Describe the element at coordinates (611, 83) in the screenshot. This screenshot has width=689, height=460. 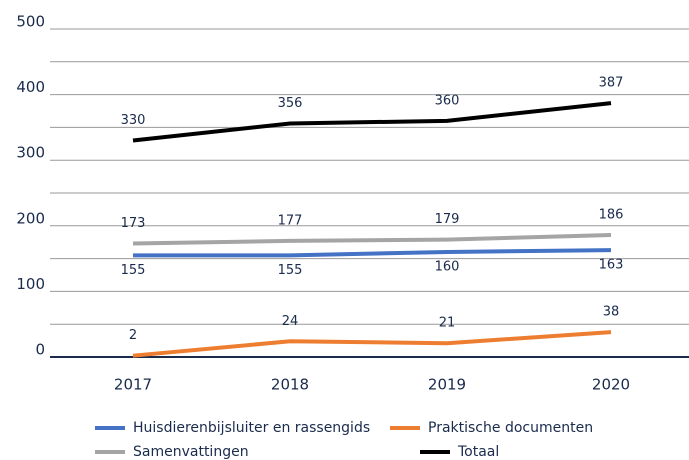
I see `data-label: 387` at that location.